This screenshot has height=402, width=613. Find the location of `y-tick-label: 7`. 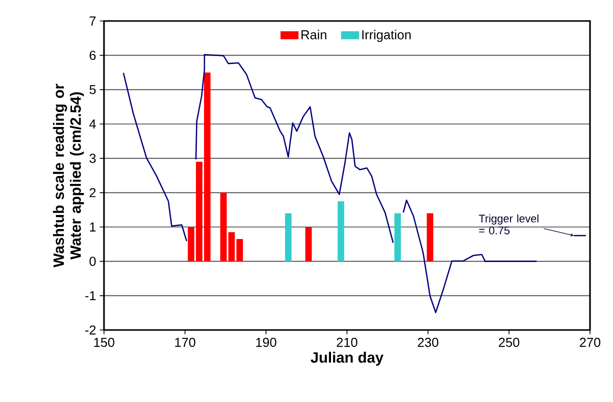

y-tick-label: 7 is located at coordinates (93, 21).